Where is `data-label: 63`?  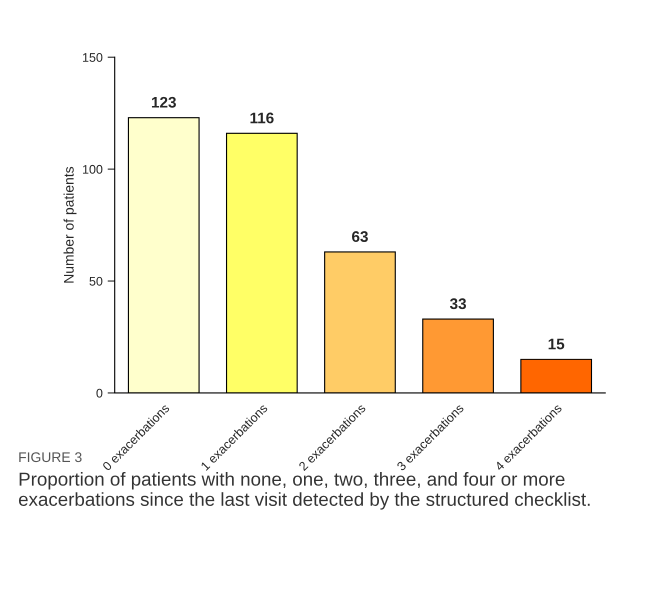 data-label: 63 is located at coordinates (360, 236).